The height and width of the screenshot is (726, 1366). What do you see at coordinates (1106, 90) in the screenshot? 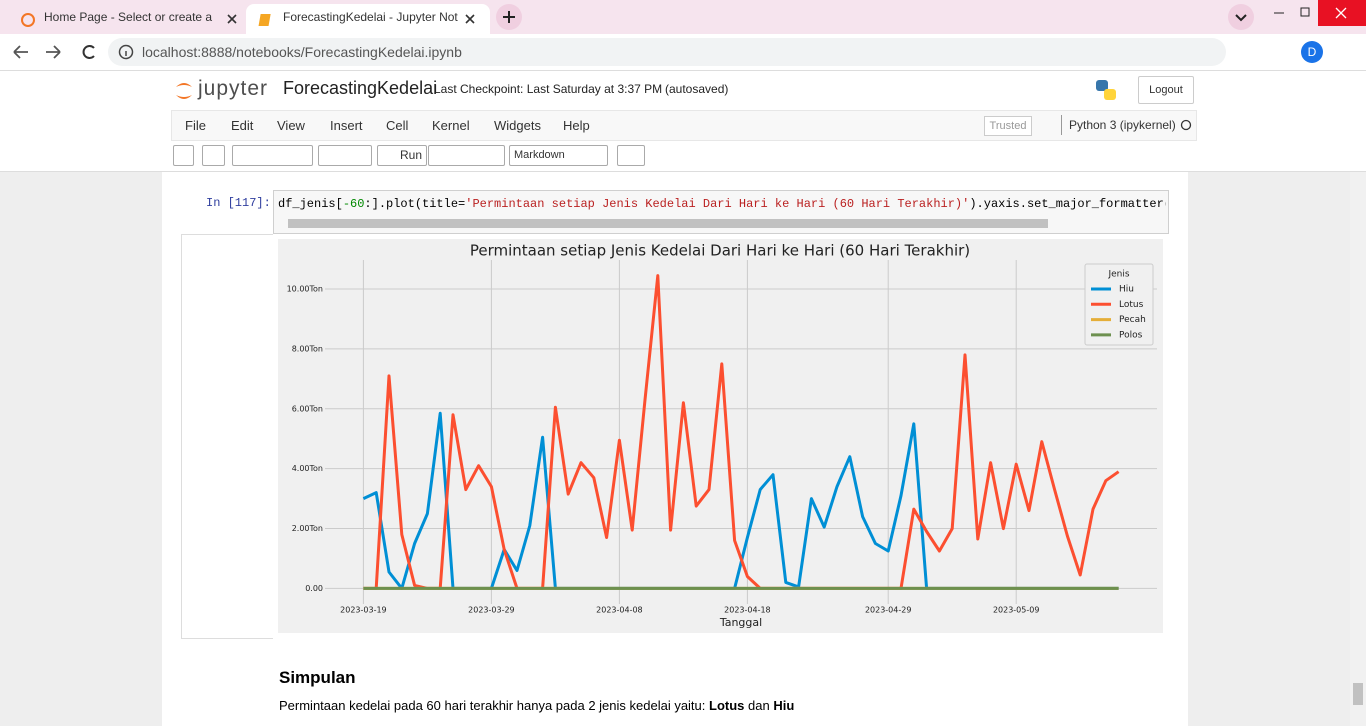
I see `python-logo` at bounding box center [1106, 90].